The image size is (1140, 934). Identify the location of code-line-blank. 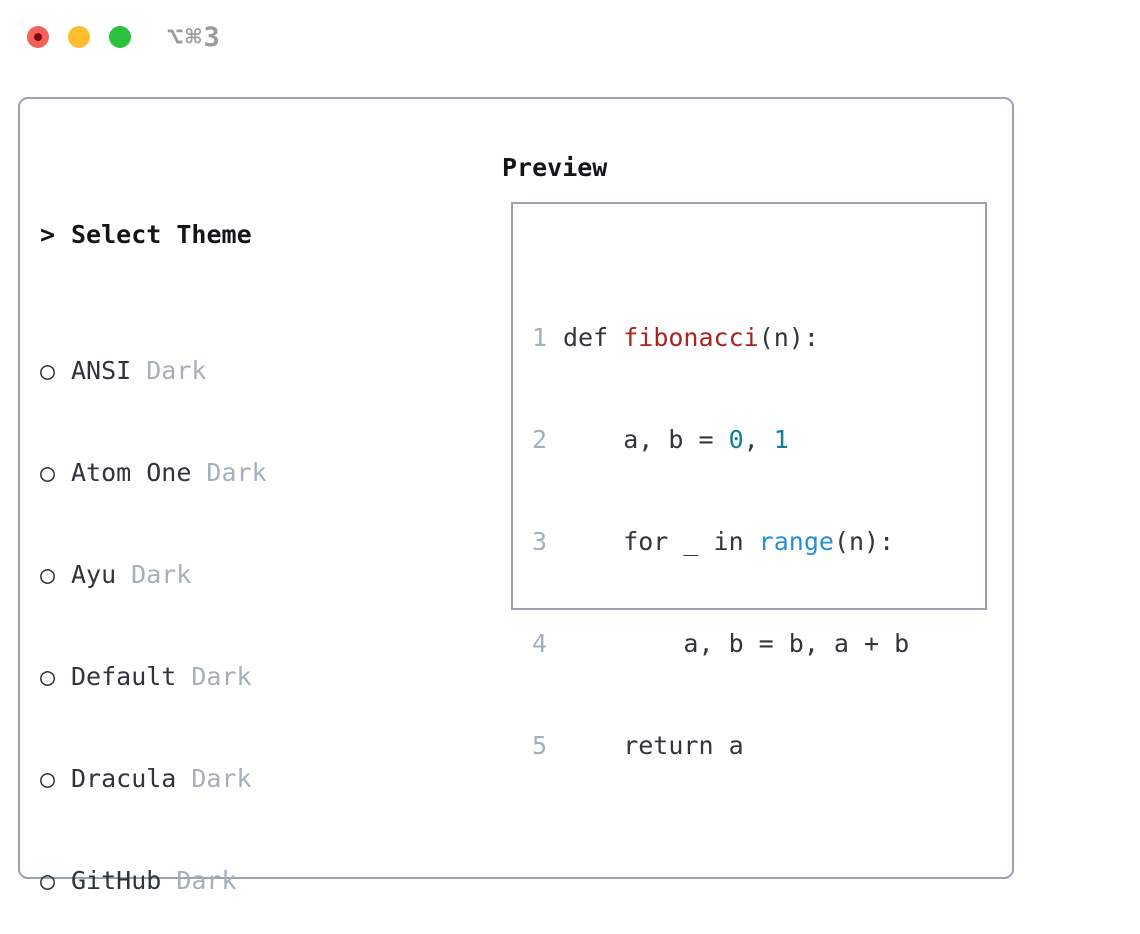
(750, 848).